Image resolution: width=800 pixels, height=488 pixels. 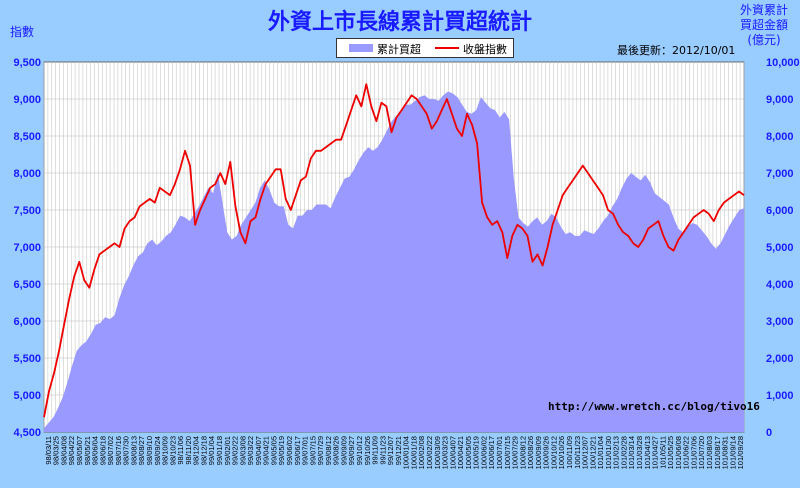 I want to click on x-tick-label: 99/07/29, so click(x=320, y=450).